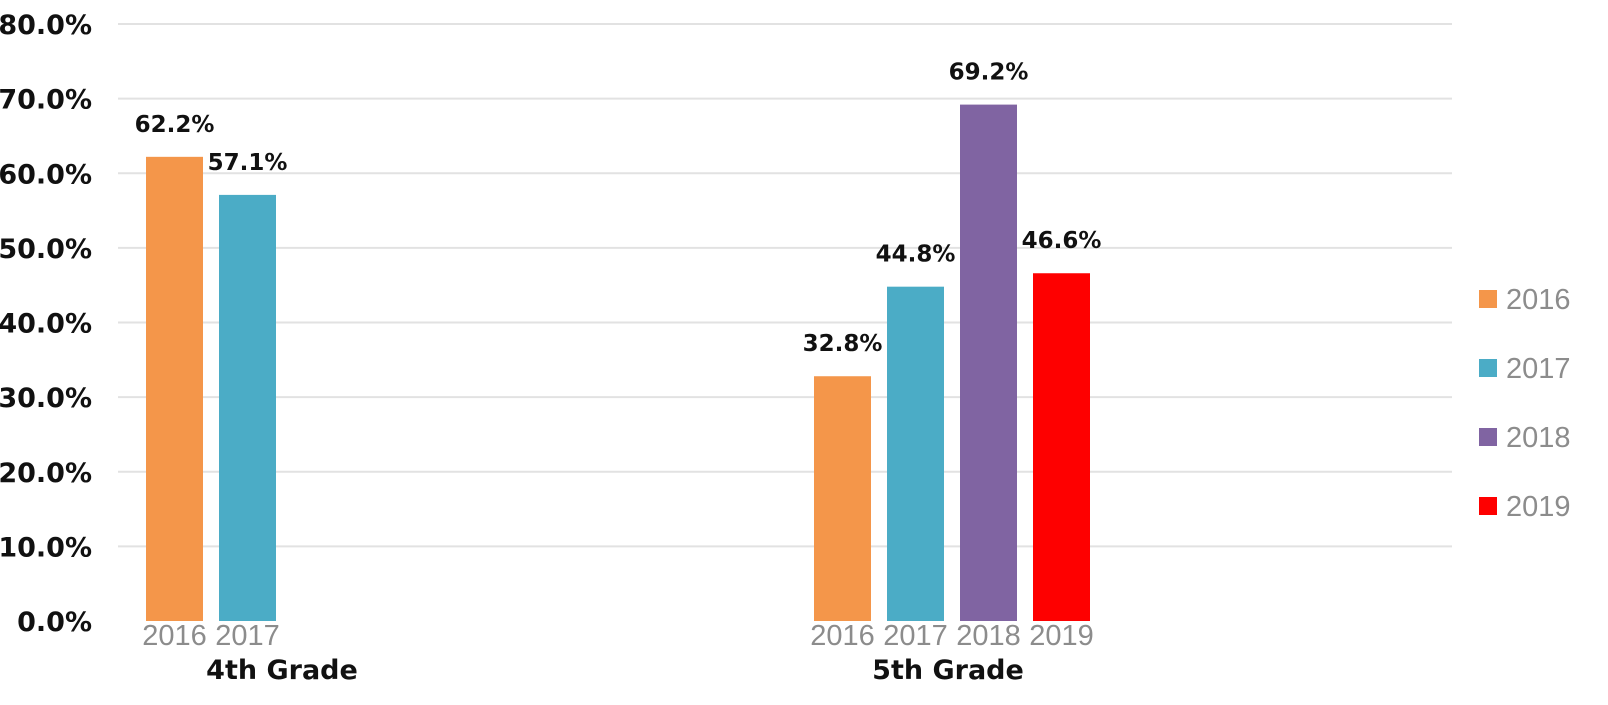  What do you see at coordinates (618, 636) in the screenshot?
I see `x-axis-tick-labels: 2016 2017 2016 2017 2018 2019` at bounding box center [618, 636].